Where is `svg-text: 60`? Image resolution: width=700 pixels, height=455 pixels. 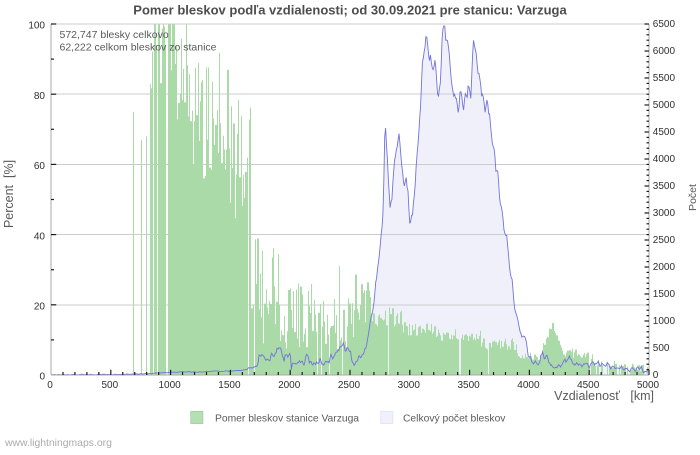
svg-text: 60 is located at coordinates (40, 166).